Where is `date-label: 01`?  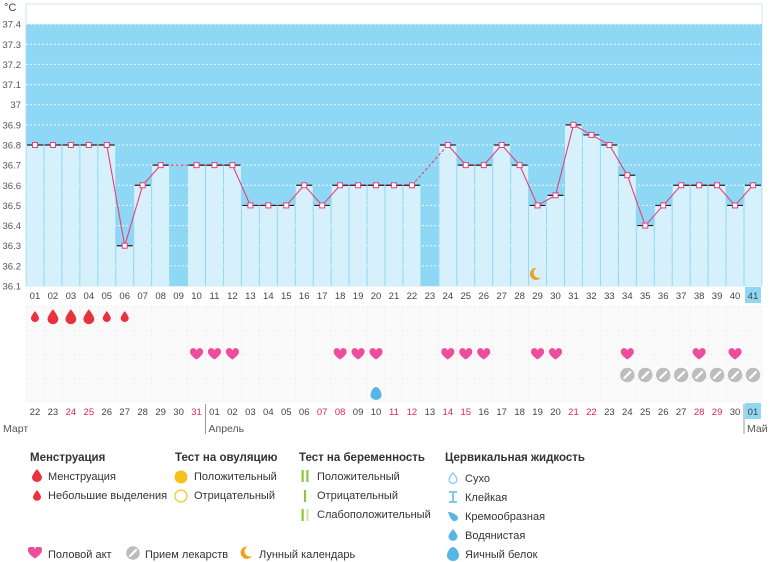
date-label: 01 is located at coordinates (214, 412).